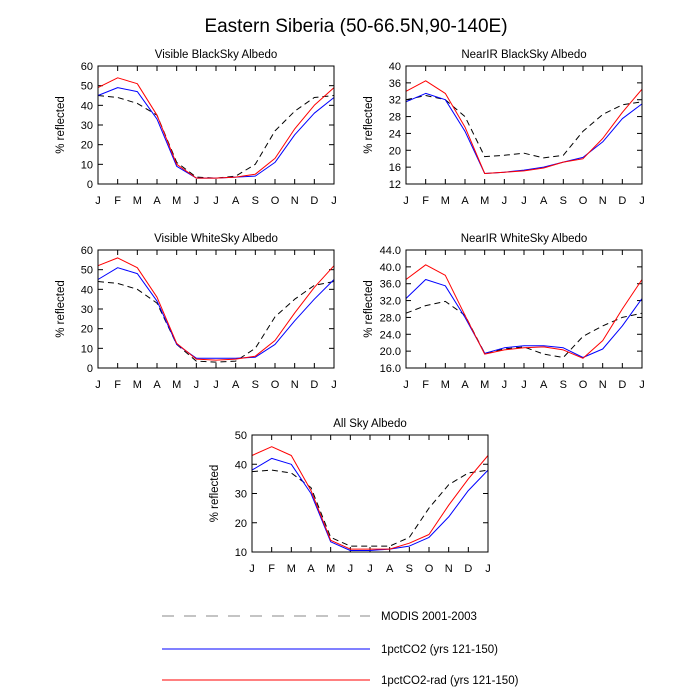 The height and width of the screenshot is (700, 700). I want to click on y-tick-label: 24, so click(395, 134).